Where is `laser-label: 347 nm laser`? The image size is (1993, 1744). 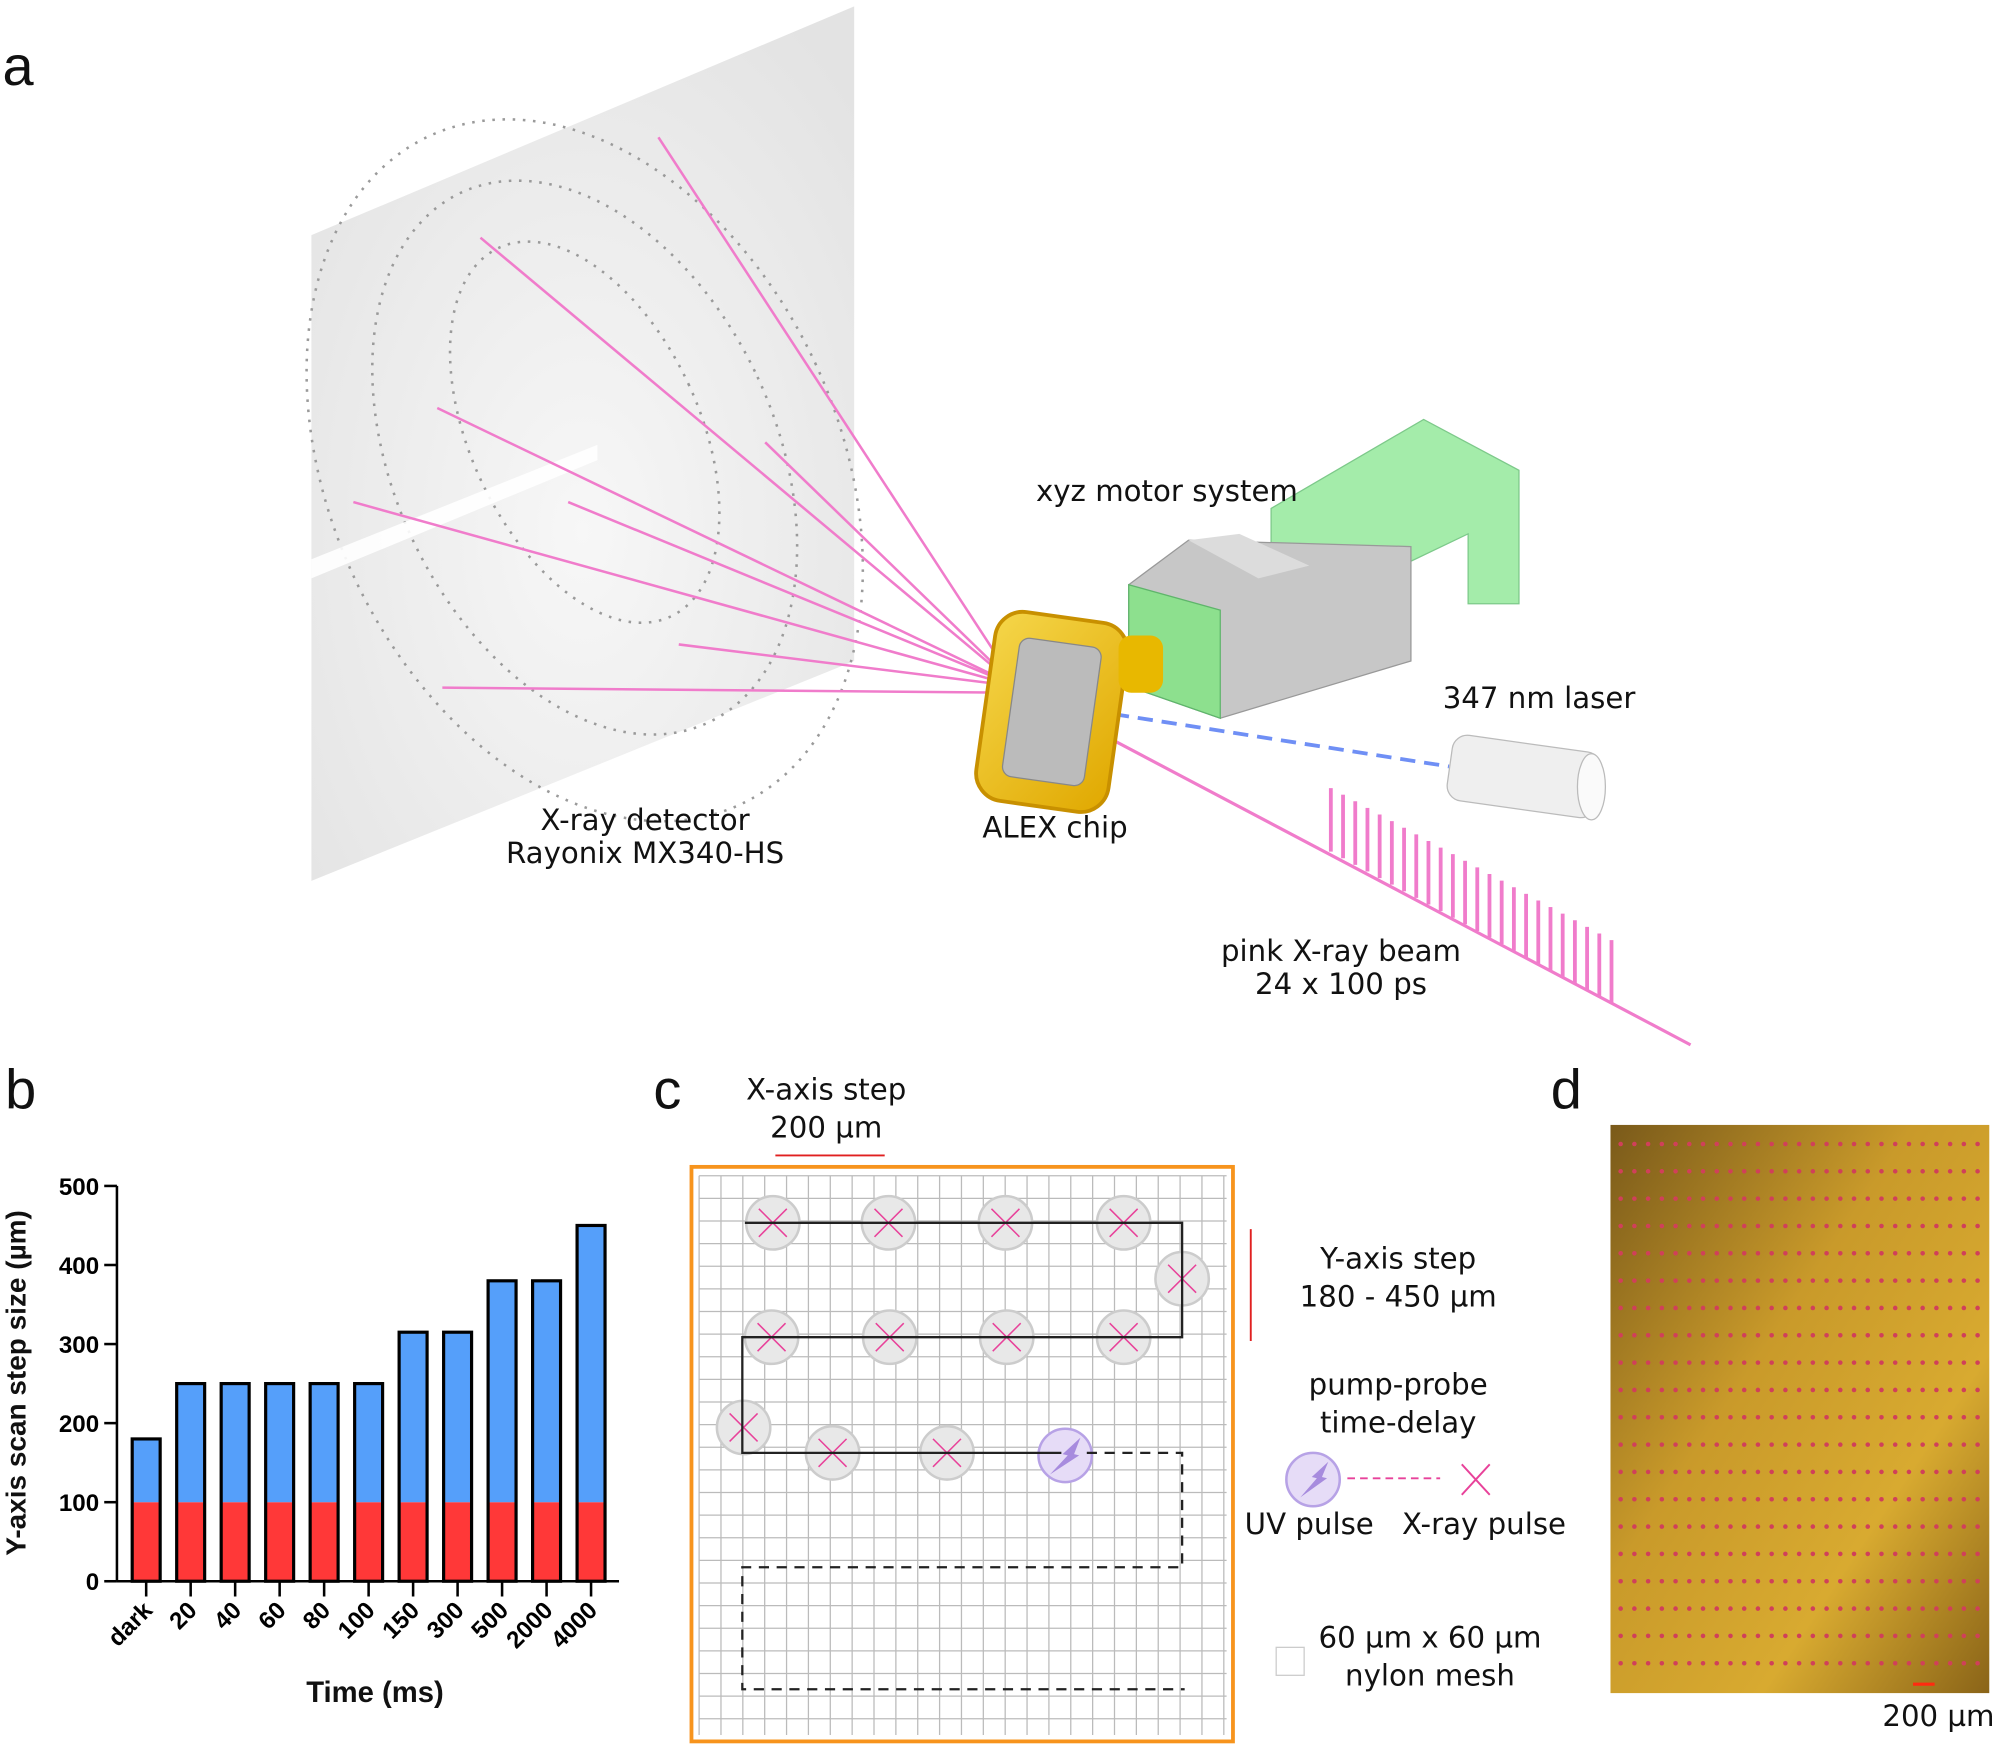
laser-label: 347 nm laser is located at coordinates (1539, 699).